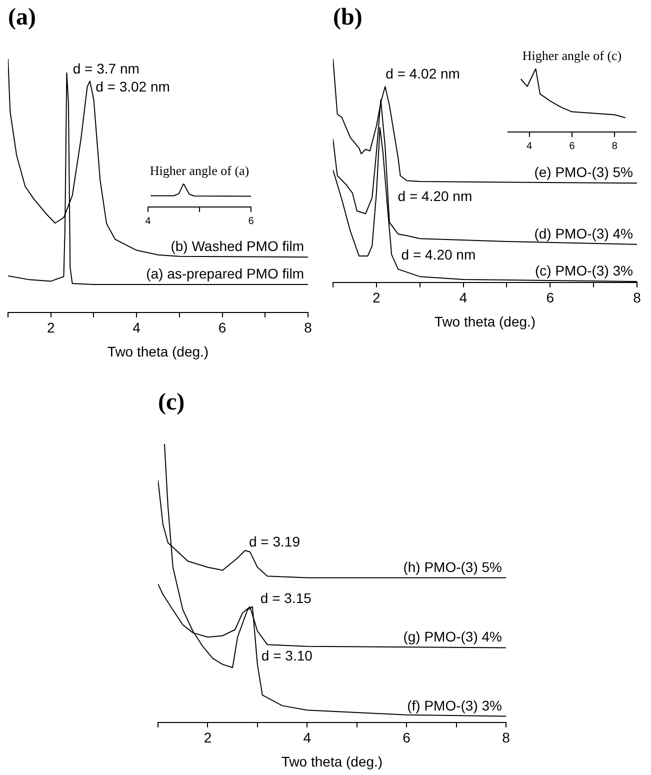 The width and height of the screenshot is (651, 775). I want to click on annotation: d = 3.15, so click(286, 598).